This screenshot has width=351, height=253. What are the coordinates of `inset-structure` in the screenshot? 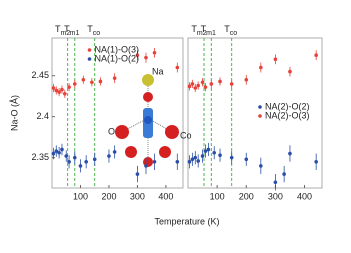 It's located at (147, 120).